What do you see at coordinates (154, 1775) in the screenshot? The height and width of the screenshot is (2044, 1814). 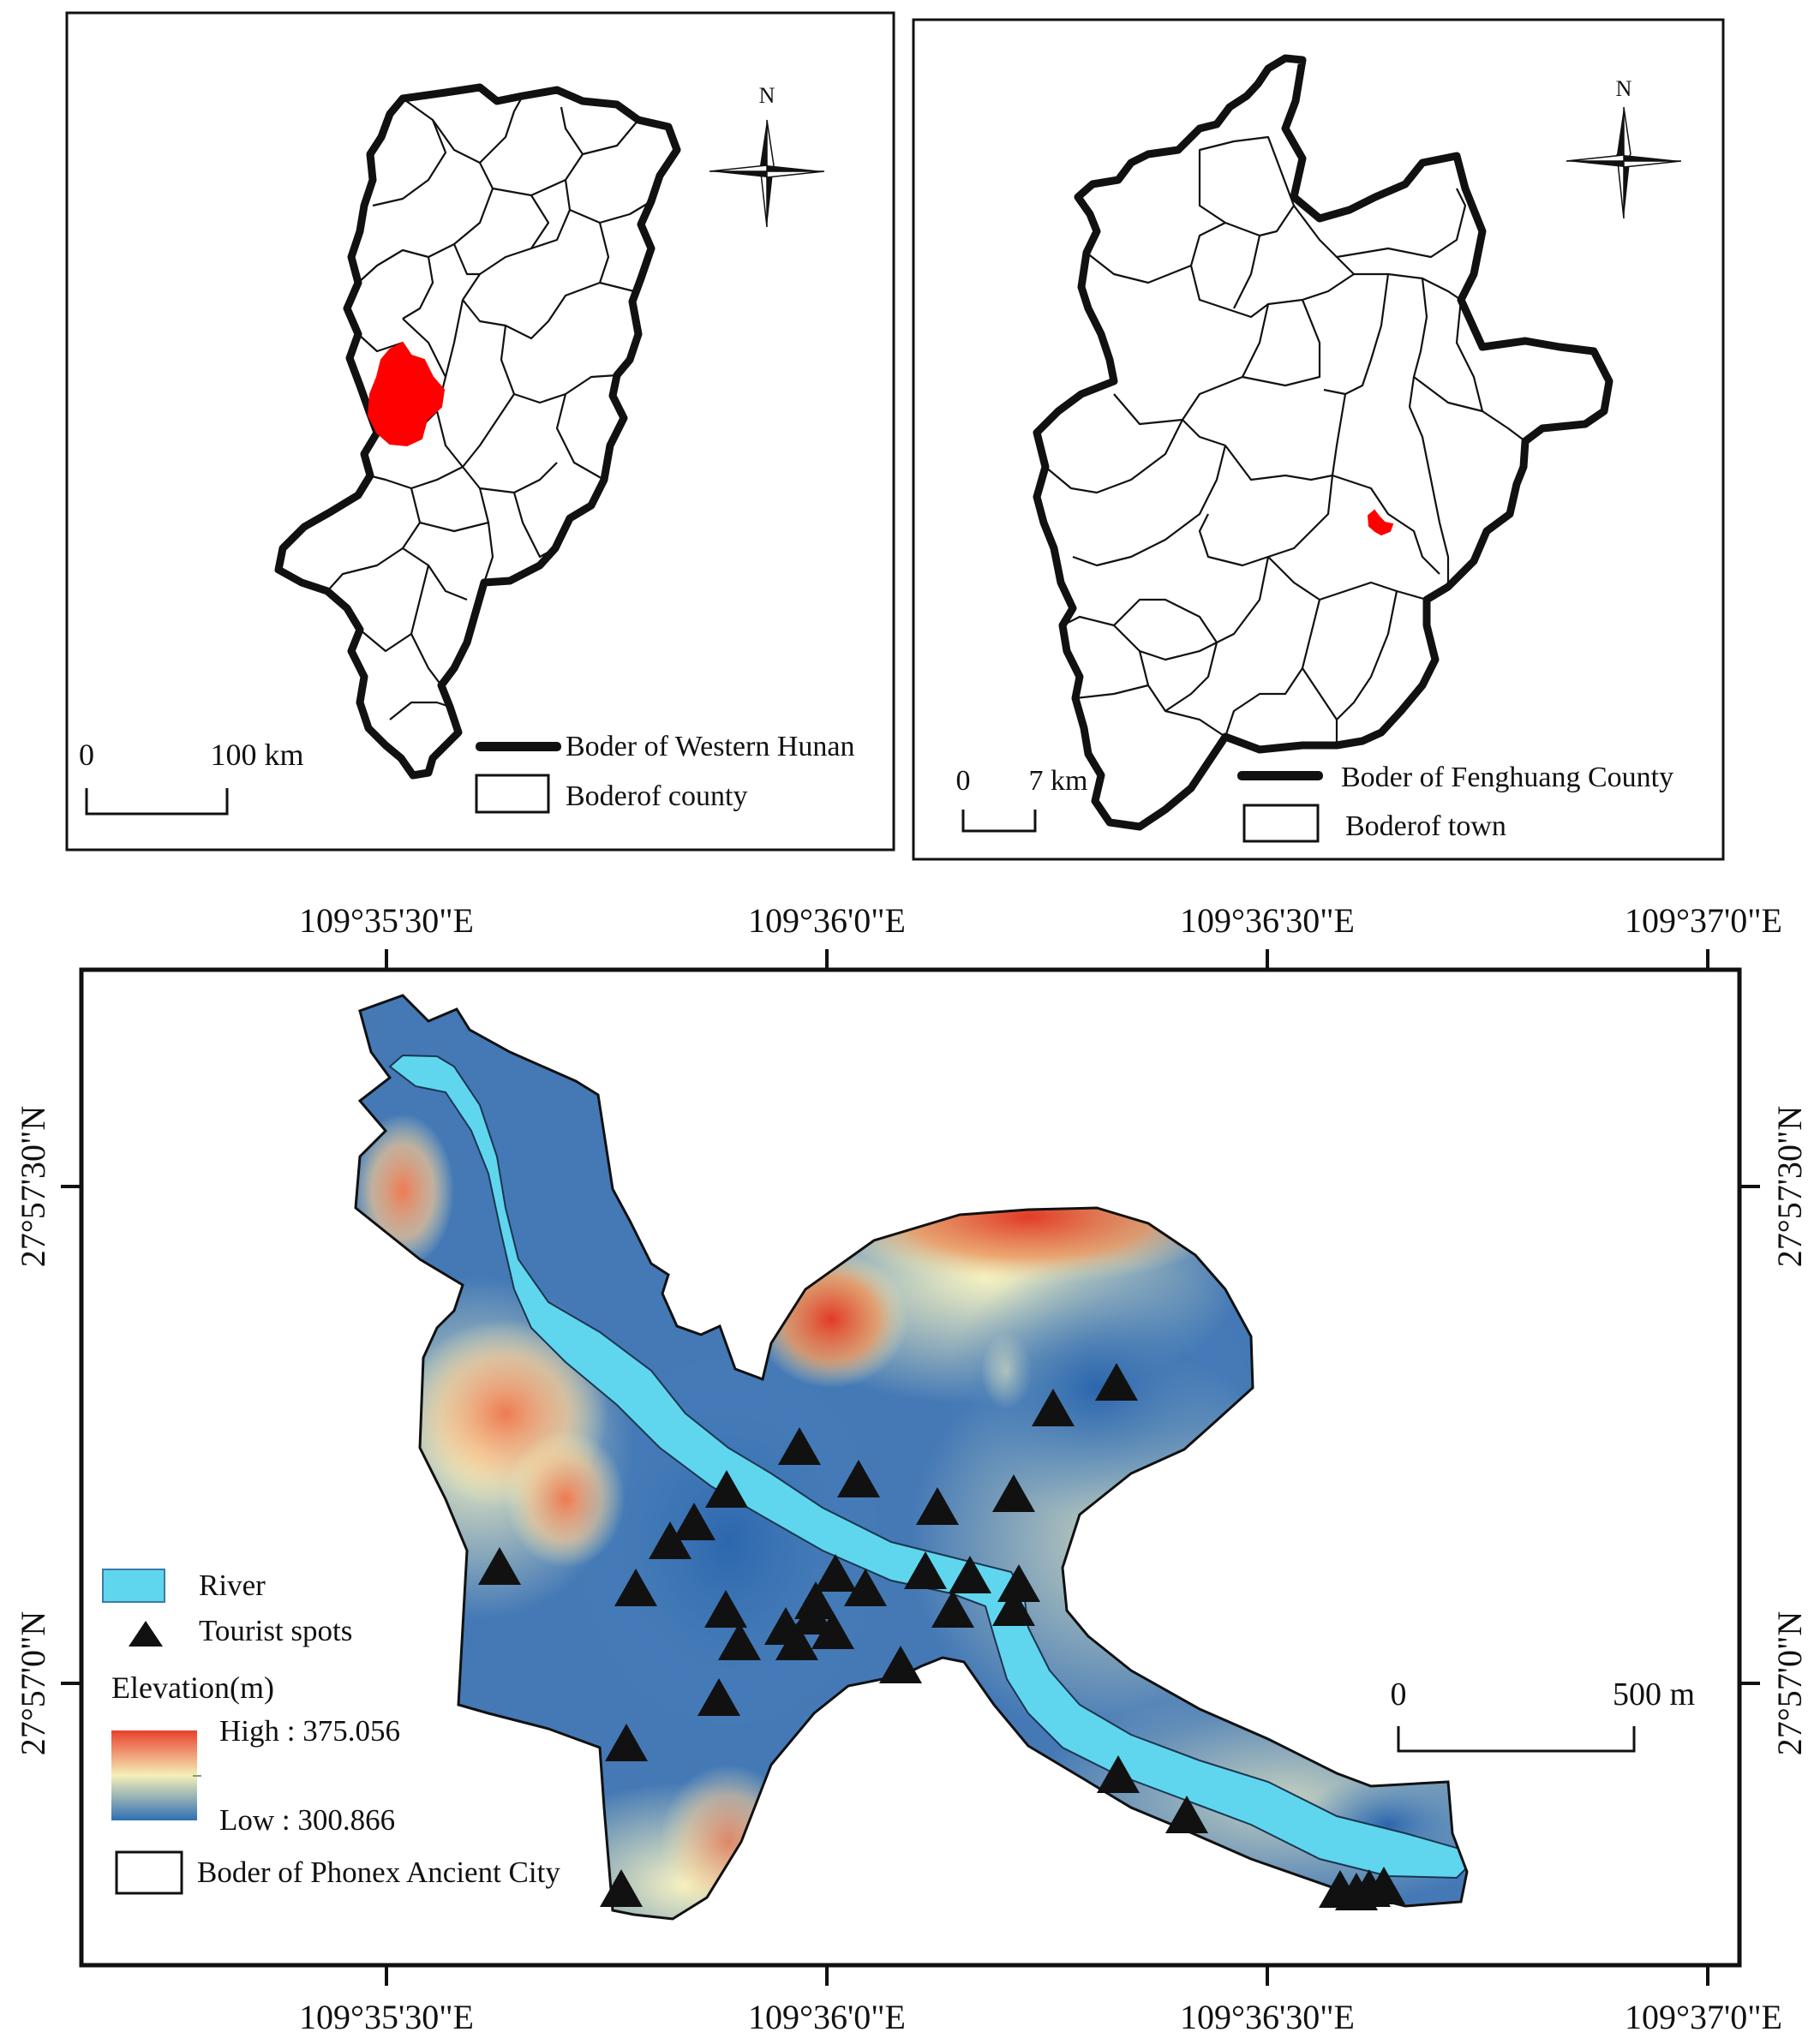 I see `elevation-ramp` at bounding box center [154, 1775].